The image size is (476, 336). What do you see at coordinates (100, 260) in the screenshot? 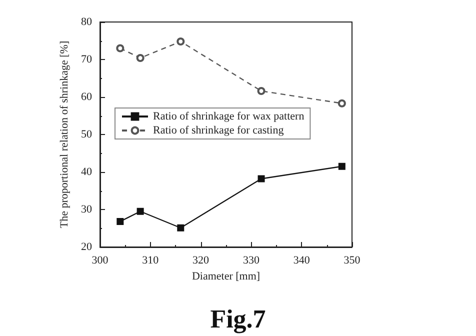
I see `x-tick-label: 300` at bounding box center [100, 260].